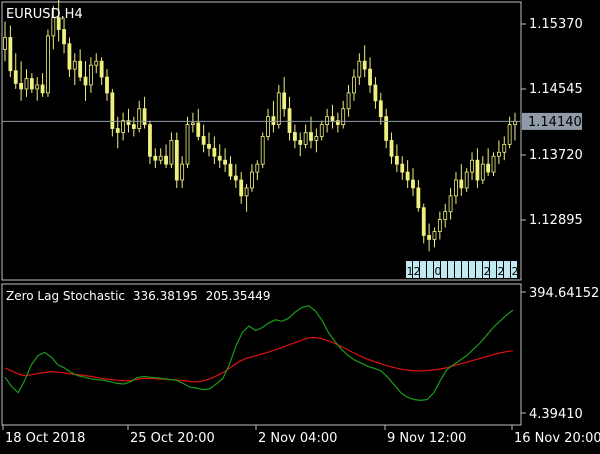 This screenshot has width=600, height=454. What do you see at coordinates (138, 296) in the screenshot?
I see `indicator-title: Zero Lag Stochastic 336.38195 205.35449` at bounding box center [138, 296].